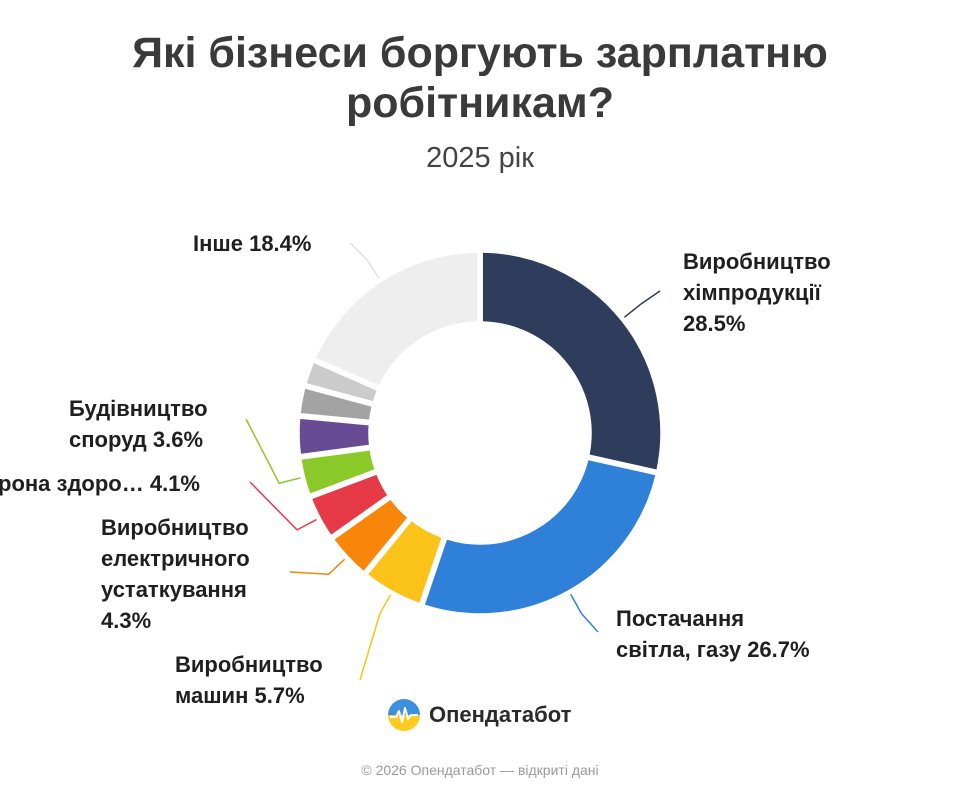 The image size is (960, 800). What do you see at coordinates (680, 618) in the screenshot?
I see `slice-label-line: Постачання` at bounding box center [680, 618].